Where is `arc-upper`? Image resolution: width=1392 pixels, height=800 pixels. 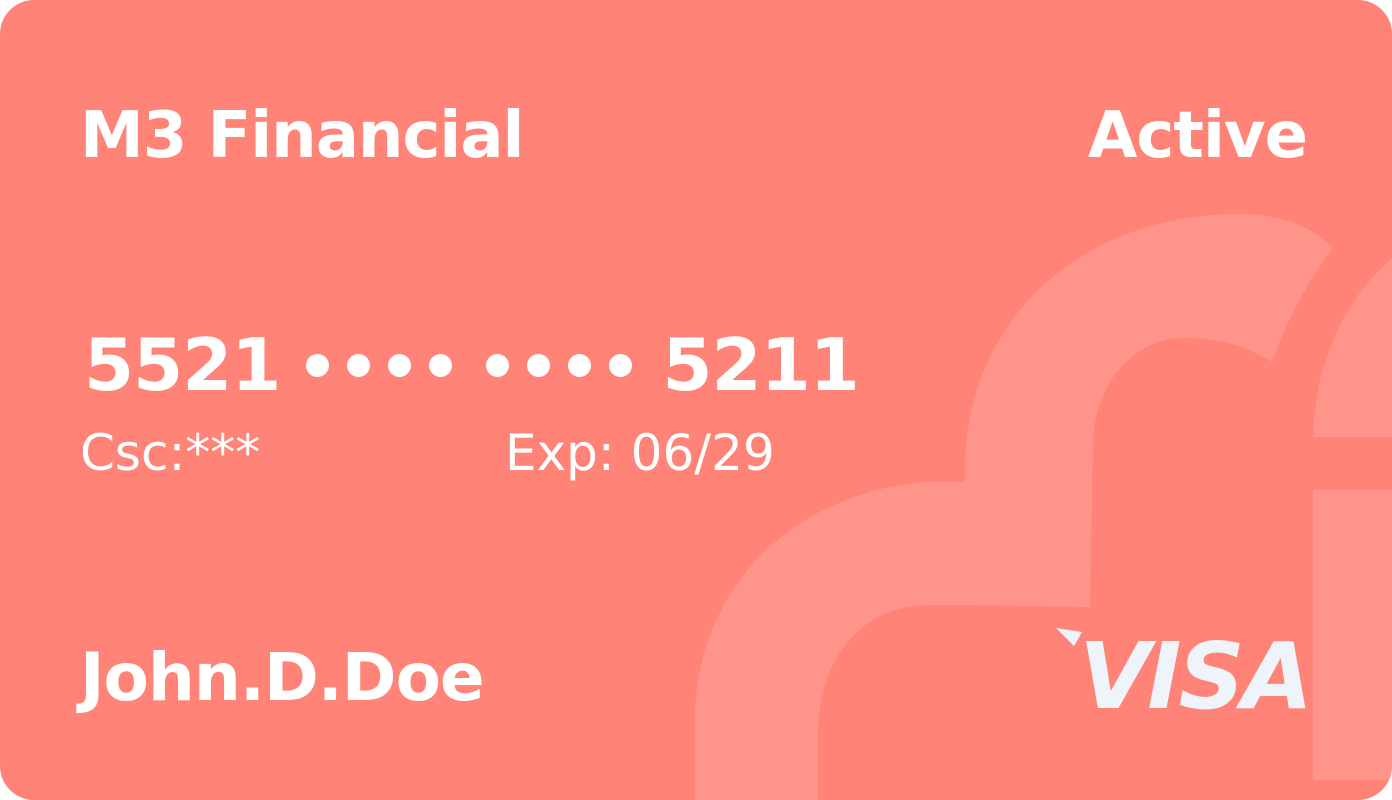
arc-upper is located at coordinates (1149, 410).